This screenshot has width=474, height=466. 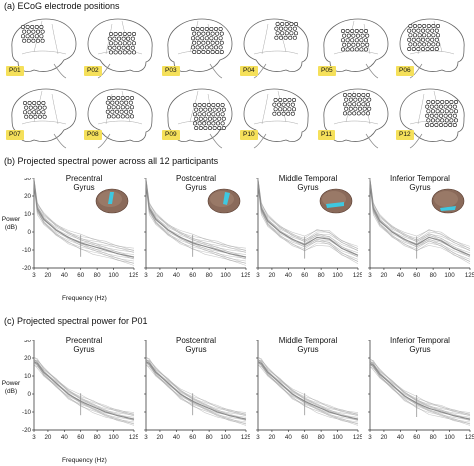 I want to click on participant-label: P05, so click(x=327, y=71).